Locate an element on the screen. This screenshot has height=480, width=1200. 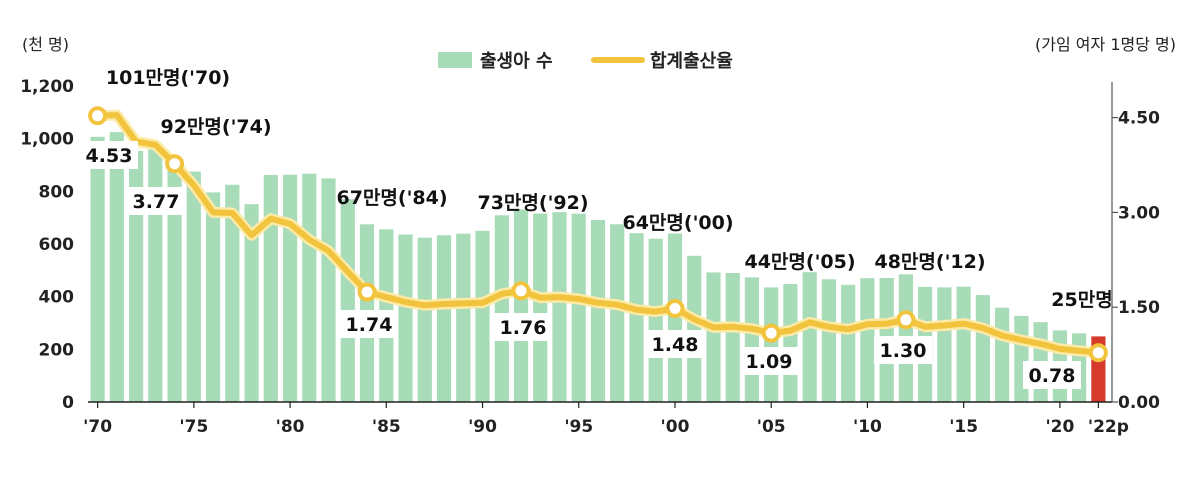
right-tick-label-3: 4.50 is located at coordinates (1139, 119).